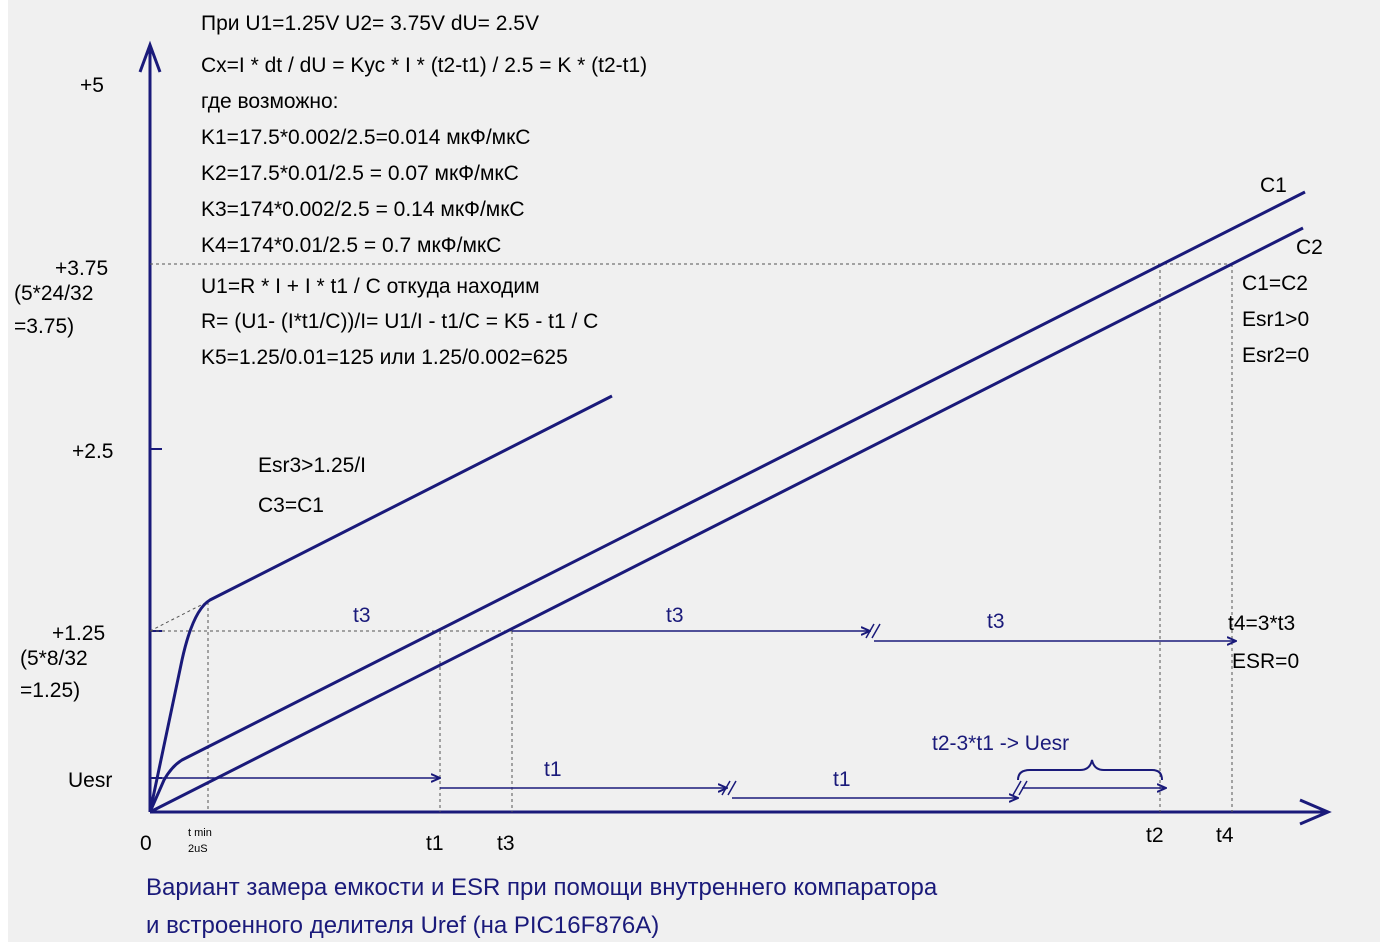 Image resolution: width=1380 pixels, height=942 pixels. I want to click on curve-label-c3-esr: Esr3>1.25/I, so click(312, 465).